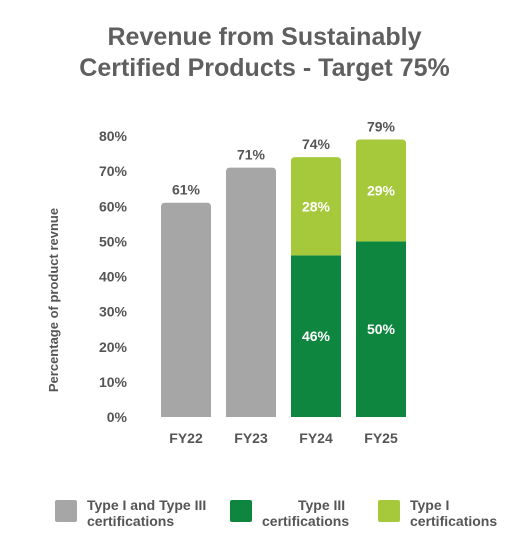 Image resolution: width=529 pixels, height=546 pixels. What do you see at coordinates (113, 171) in the screenshot?
I see `y-tick-label: 70%` at bounding box center [113, 171].